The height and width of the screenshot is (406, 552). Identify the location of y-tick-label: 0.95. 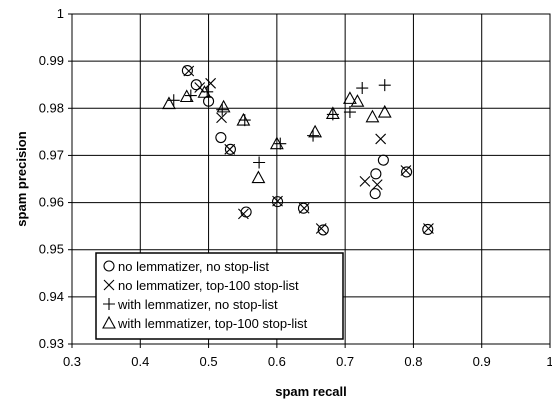
(51, 249).